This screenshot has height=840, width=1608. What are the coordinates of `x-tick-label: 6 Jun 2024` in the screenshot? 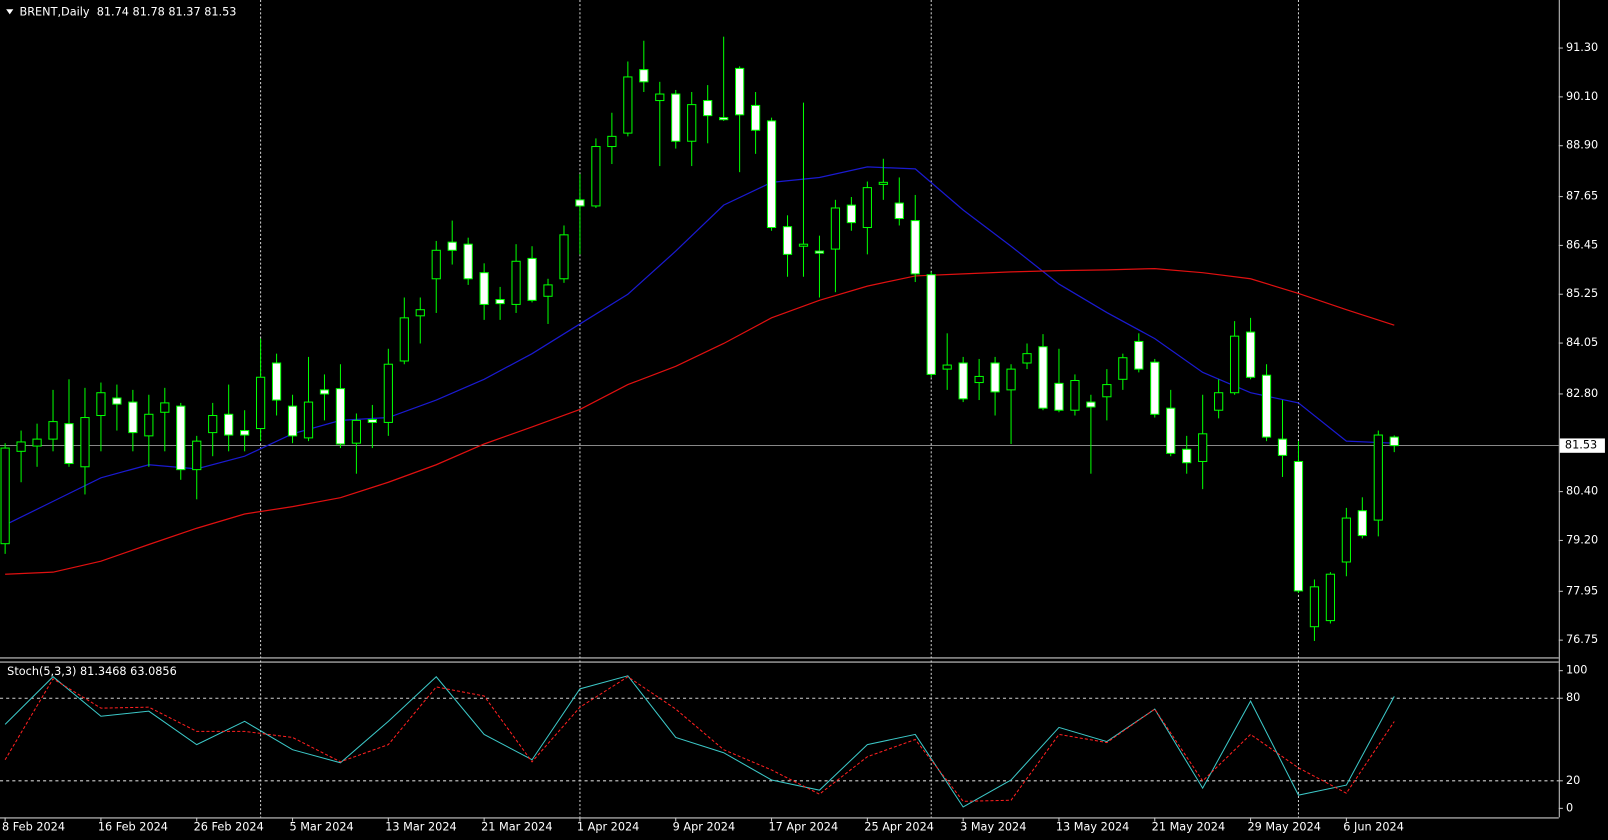 It's located at (1373, 827).